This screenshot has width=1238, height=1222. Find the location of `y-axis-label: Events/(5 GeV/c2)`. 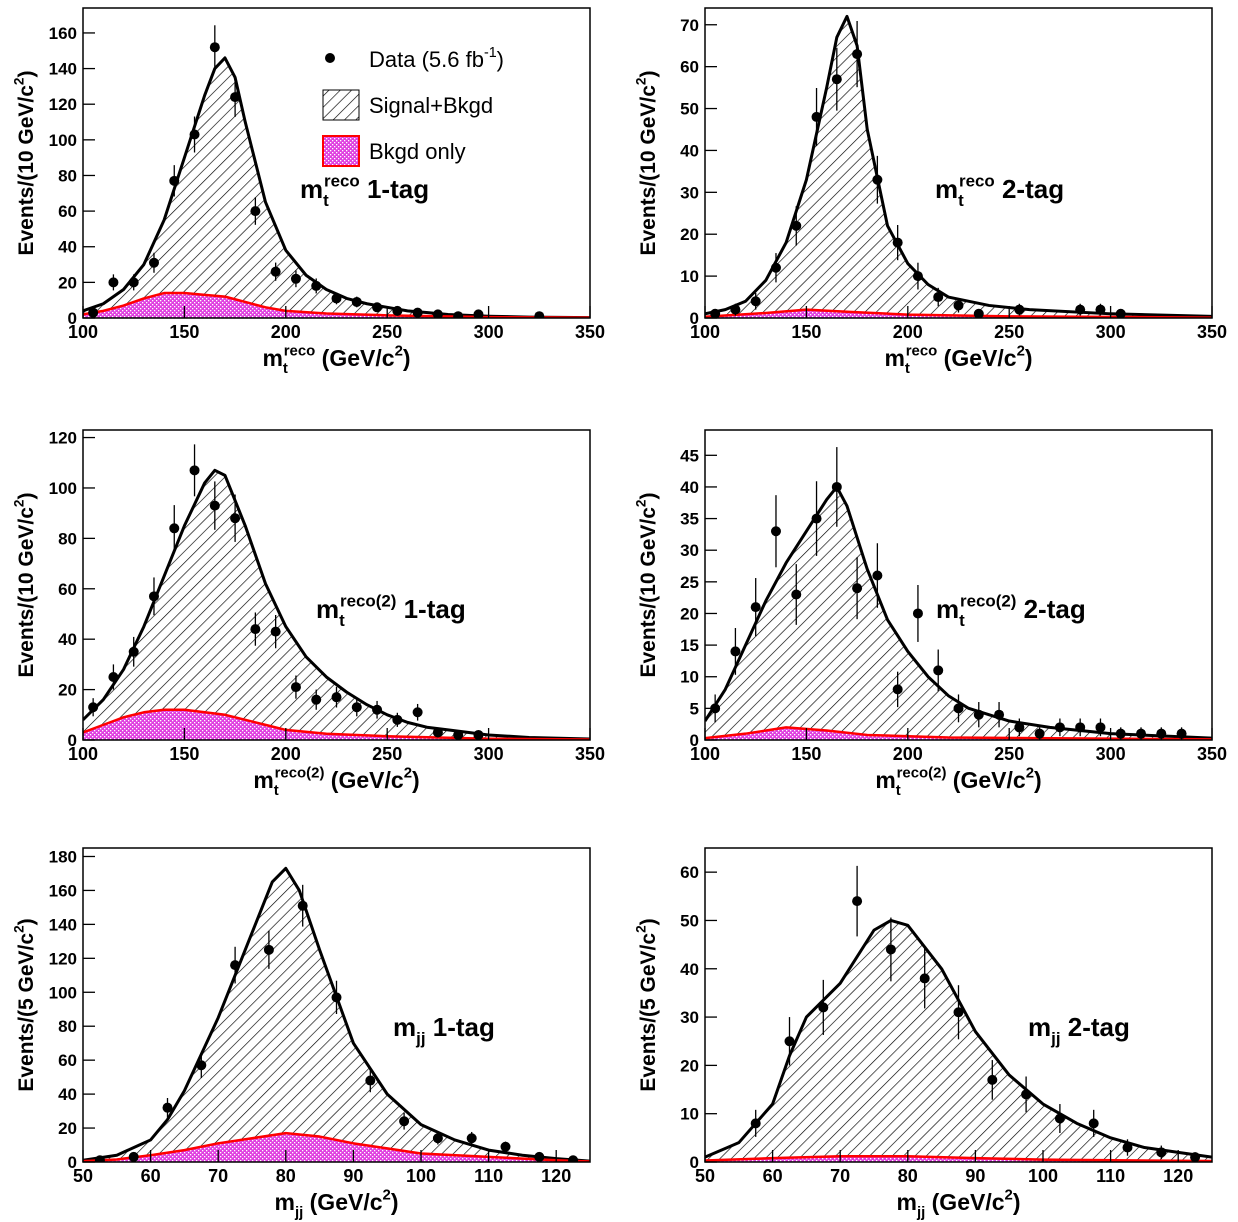

y-axis-label: Events/(5 GeV/c2) is located at coordinates (647, 1004).